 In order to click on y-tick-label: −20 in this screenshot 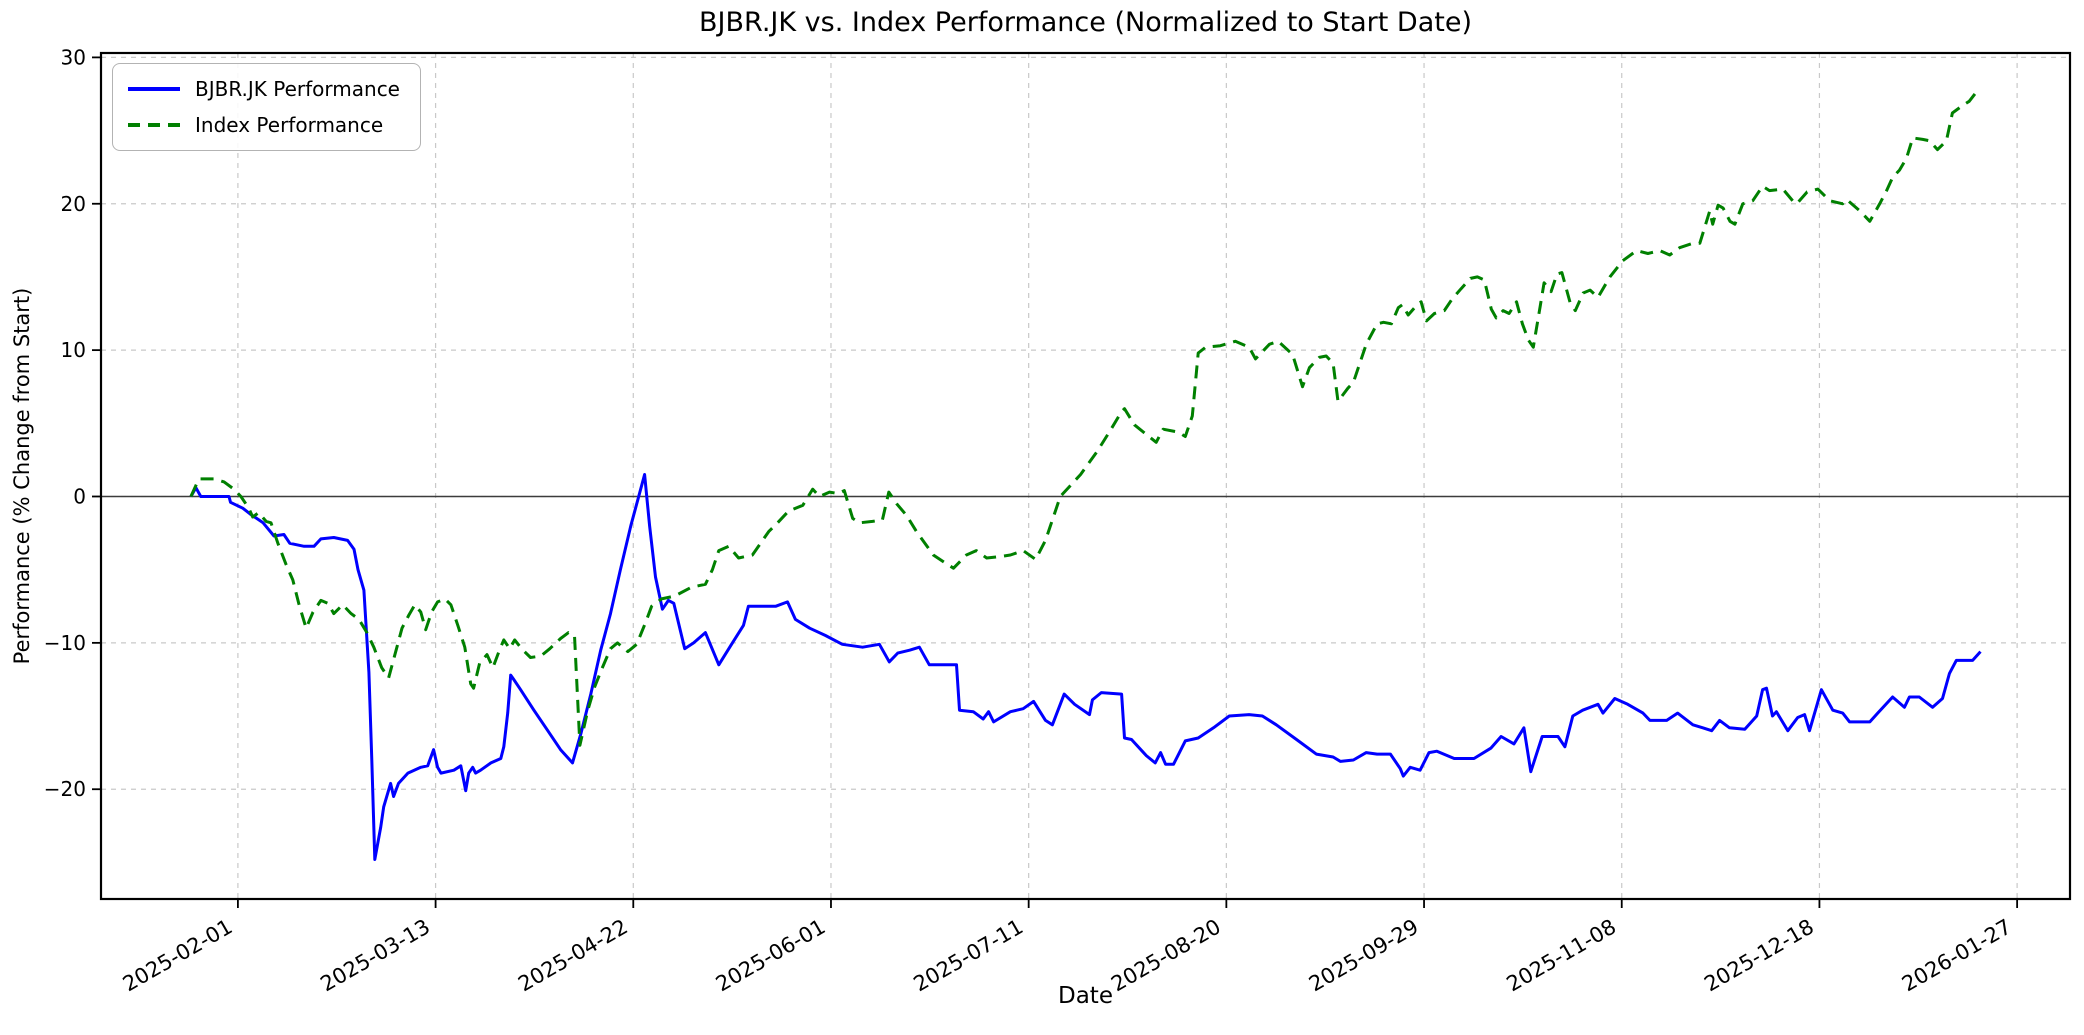, I will do `click(65, 789)`.